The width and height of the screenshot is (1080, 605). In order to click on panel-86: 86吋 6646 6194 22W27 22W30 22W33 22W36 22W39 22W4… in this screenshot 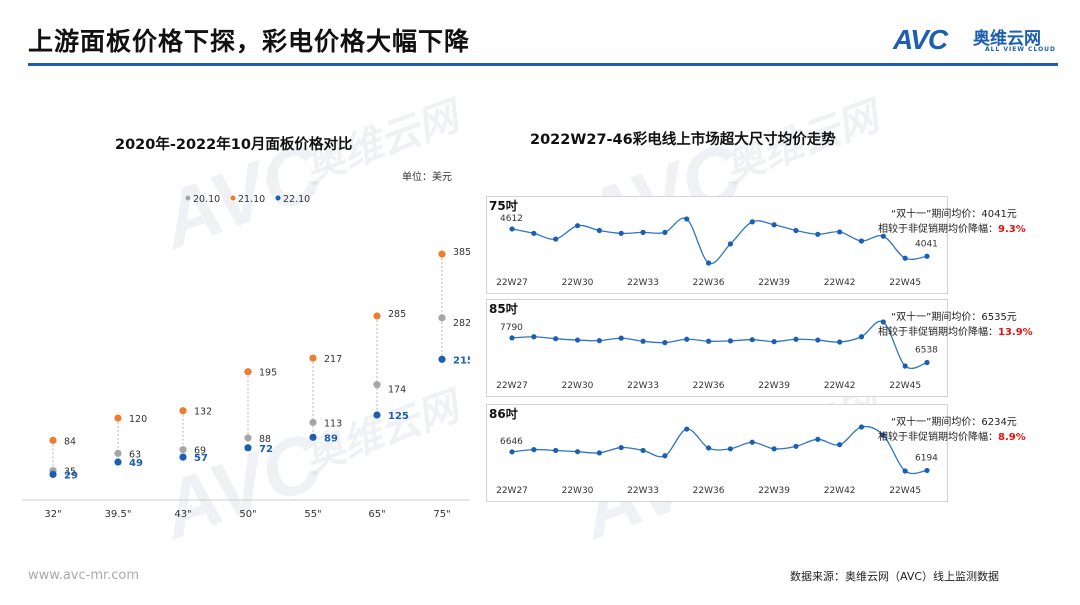, I will do `click(756, 453)`.